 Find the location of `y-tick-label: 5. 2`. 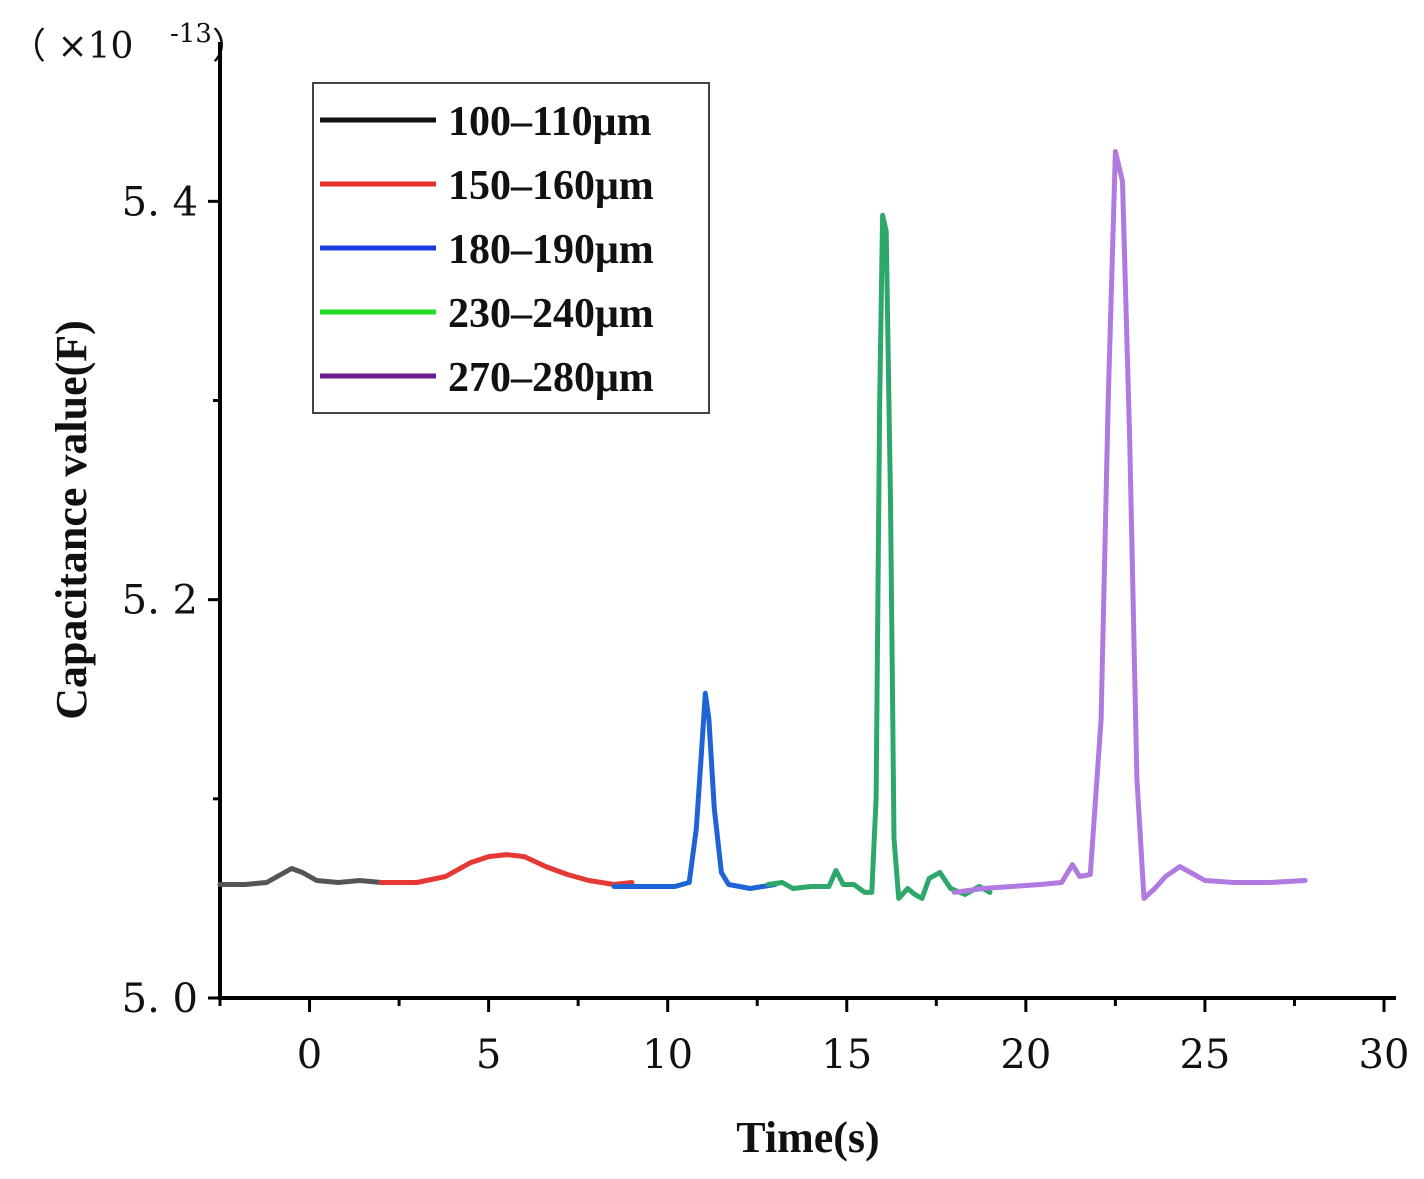

y-tick-label: 5. 2 is located at coordinates (160, 601).